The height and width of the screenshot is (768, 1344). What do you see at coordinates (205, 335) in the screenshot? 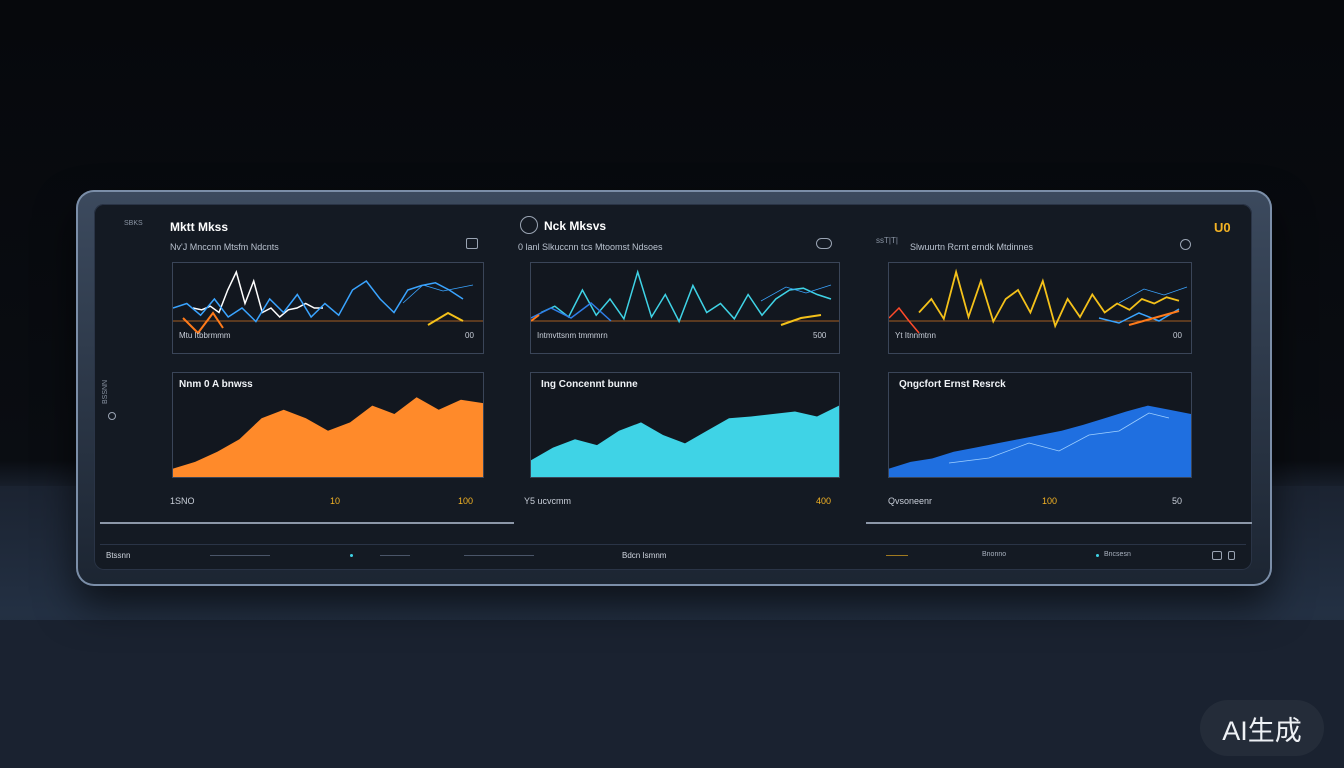
I see `chart-label: Mtu Itbbrmmm` at bounding box center [205, 335].